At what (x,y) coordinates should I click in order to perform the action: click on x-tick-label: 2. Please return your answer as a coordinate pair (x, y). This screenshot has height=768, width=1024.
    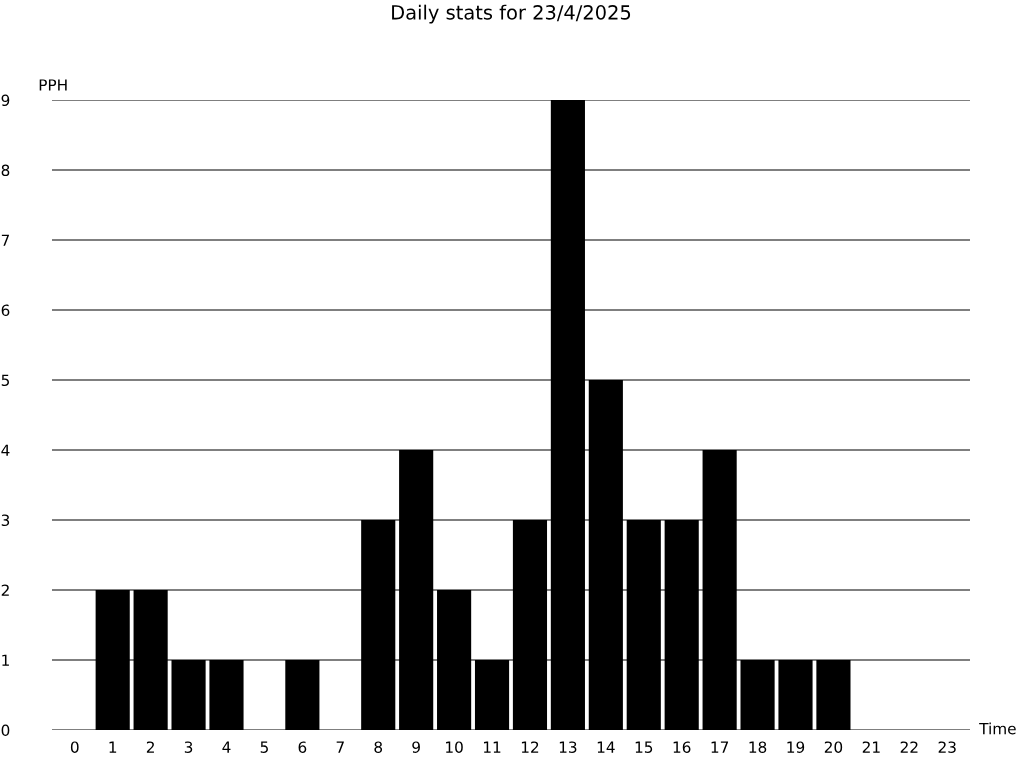
    Looking at the image, I should click on (150, 747).